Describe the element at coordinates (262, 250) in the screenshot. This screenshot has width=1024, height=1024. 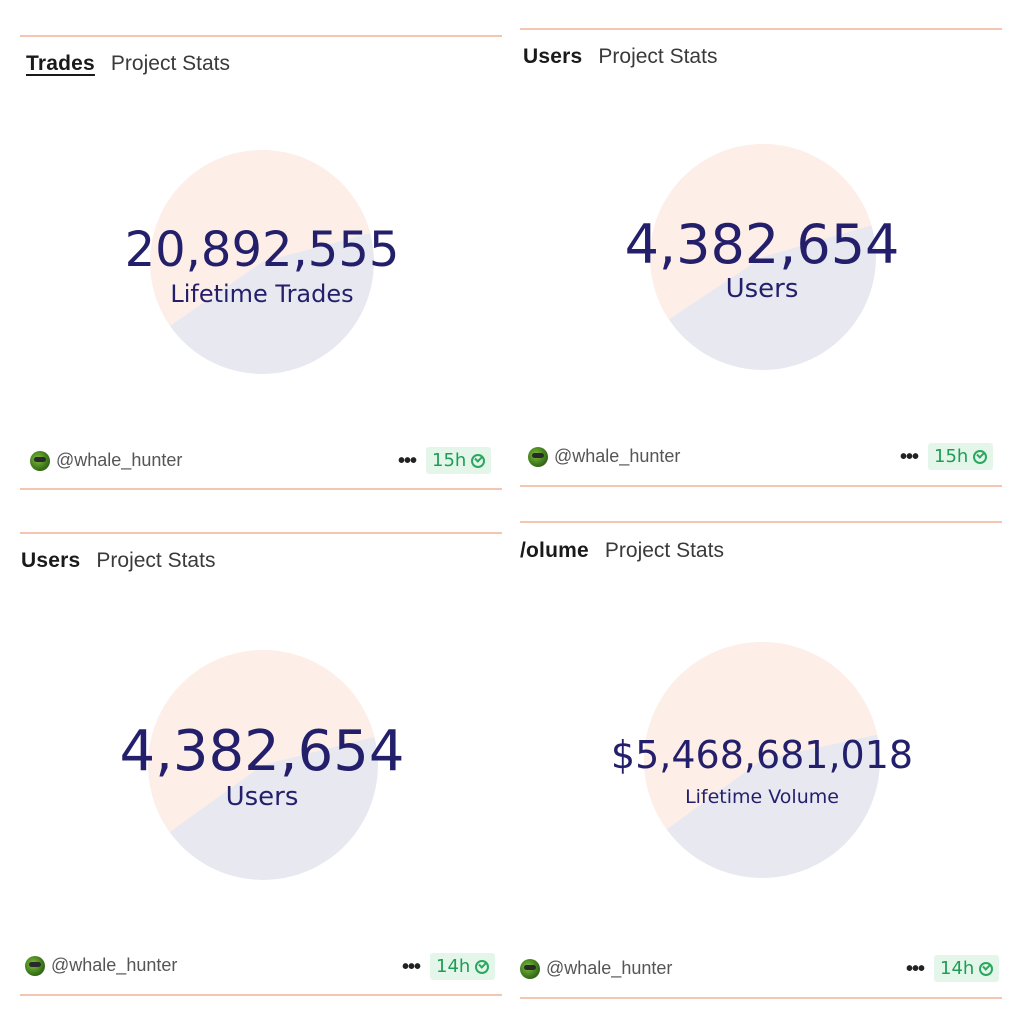
I see `stat-value: 20,892,555` at that location.